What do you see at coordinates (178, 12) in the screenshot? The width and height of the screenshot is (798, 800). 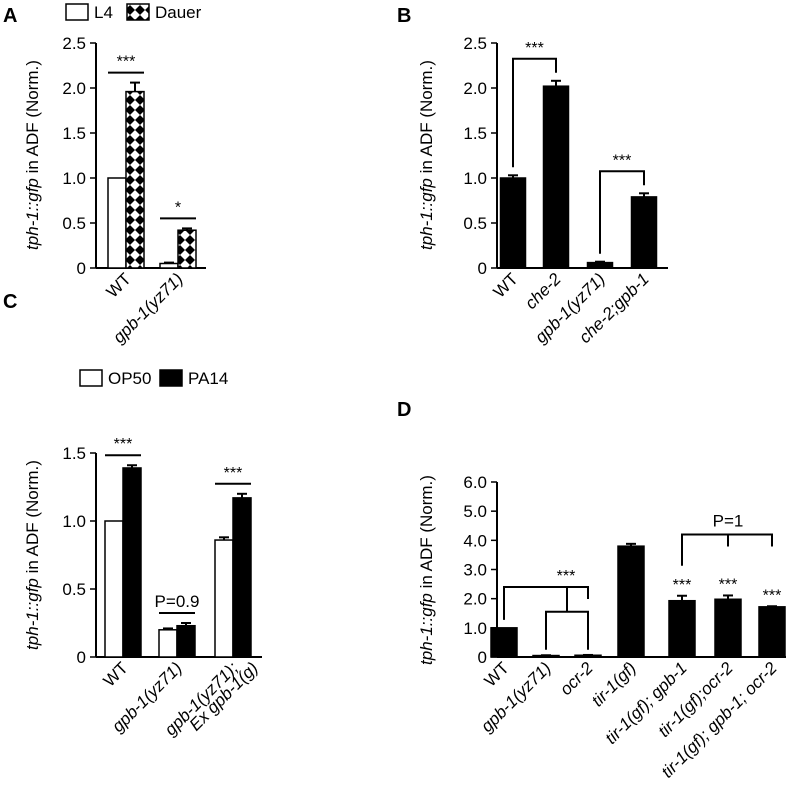 I see `legend-label-dauer: Dauer` at bounding box center [178, 12].